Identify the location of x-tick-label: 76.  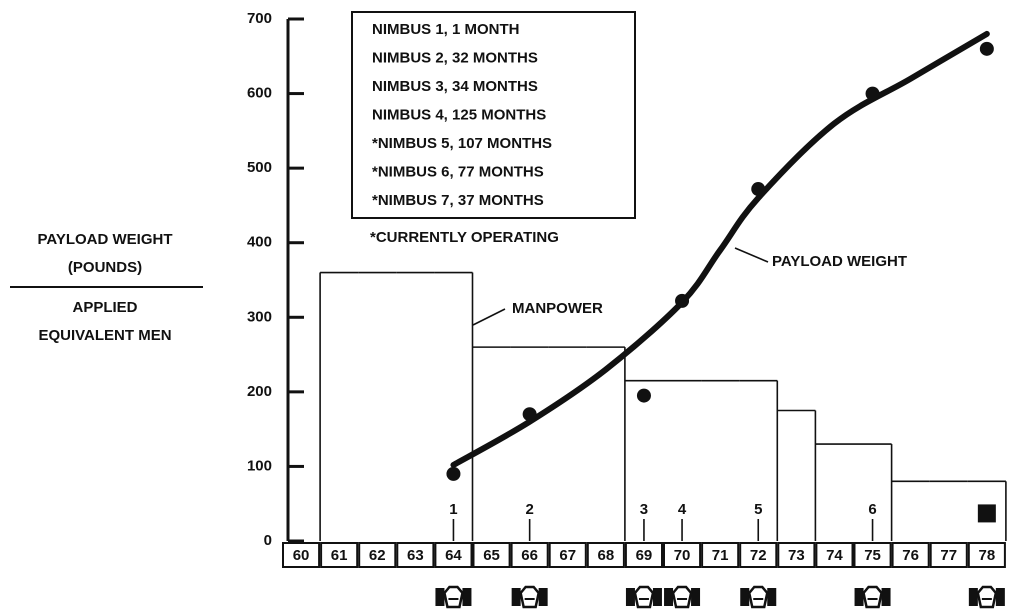
(910, 555).